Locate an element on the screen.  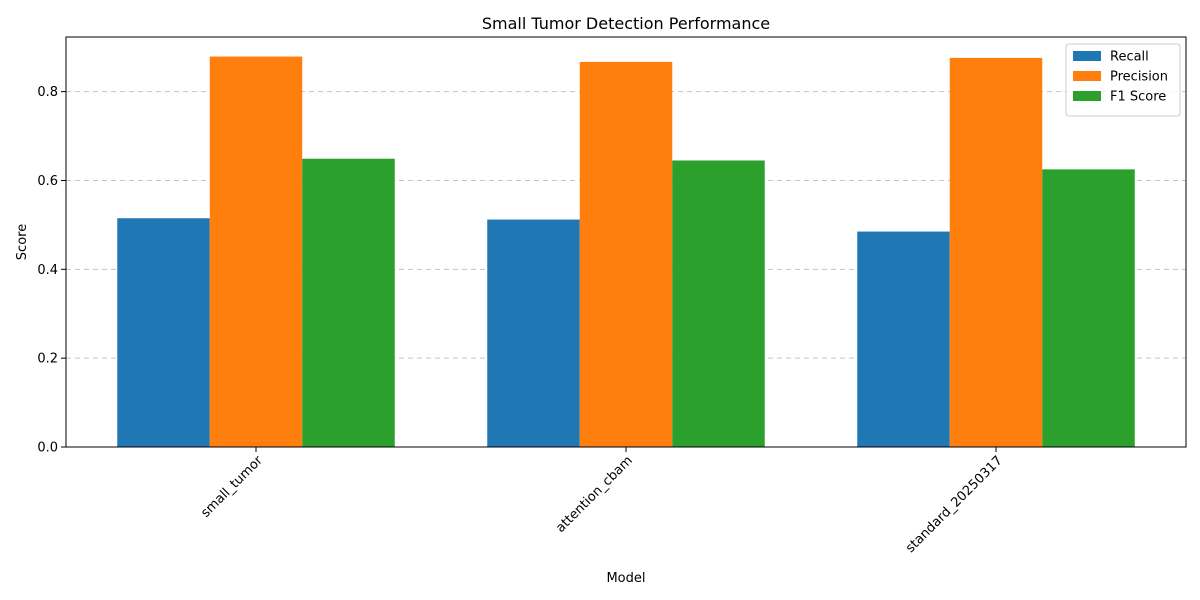
x-tick-label: small_tumor is located at coordinates (232, 487).